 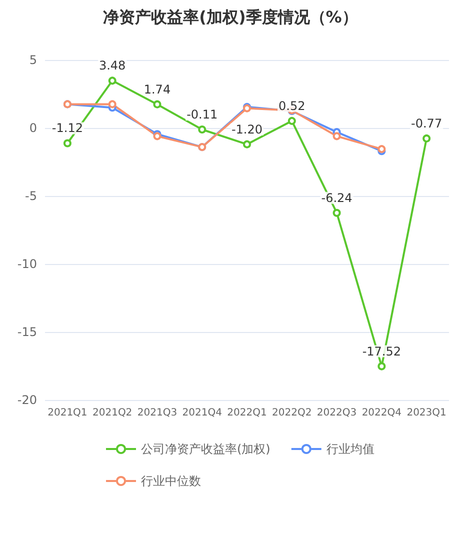 I want to click on x-tick-label: 2021Q4, so click(x=202, y=413).